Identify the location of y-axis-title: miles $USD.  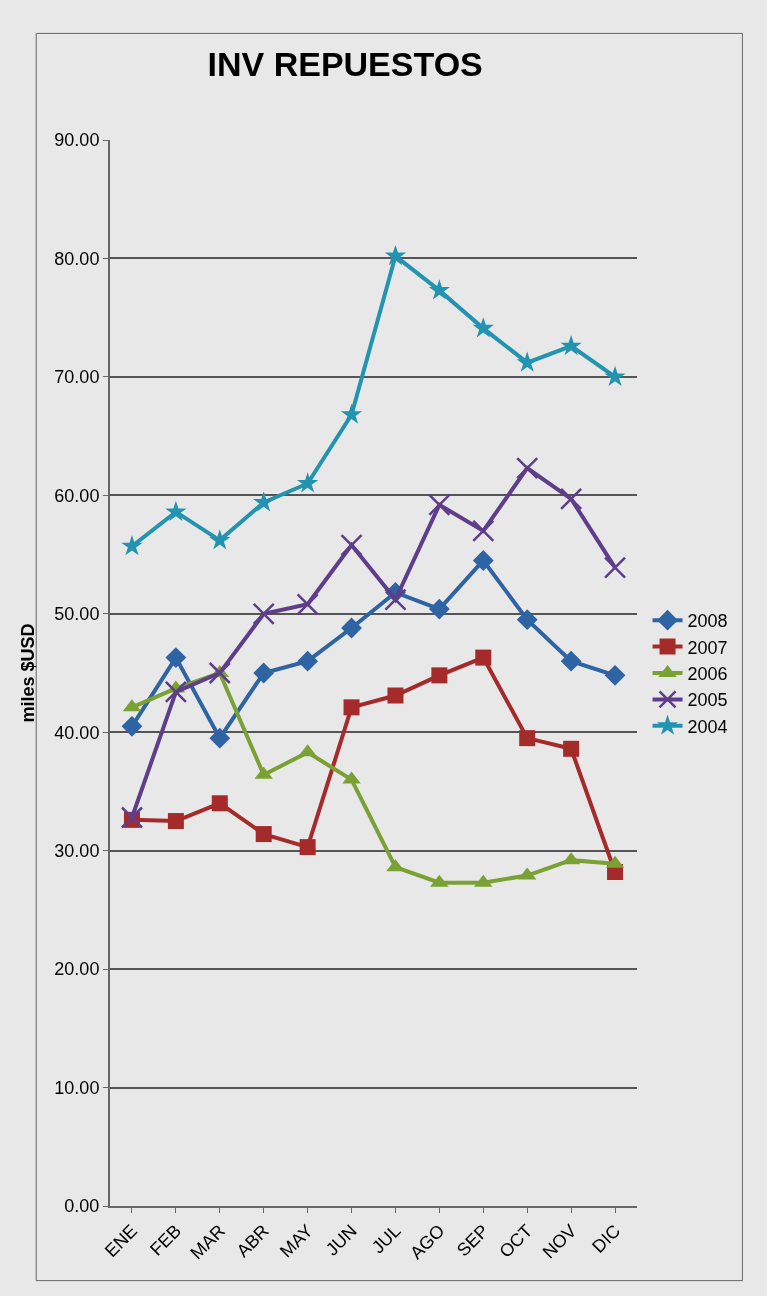
(28, 673).